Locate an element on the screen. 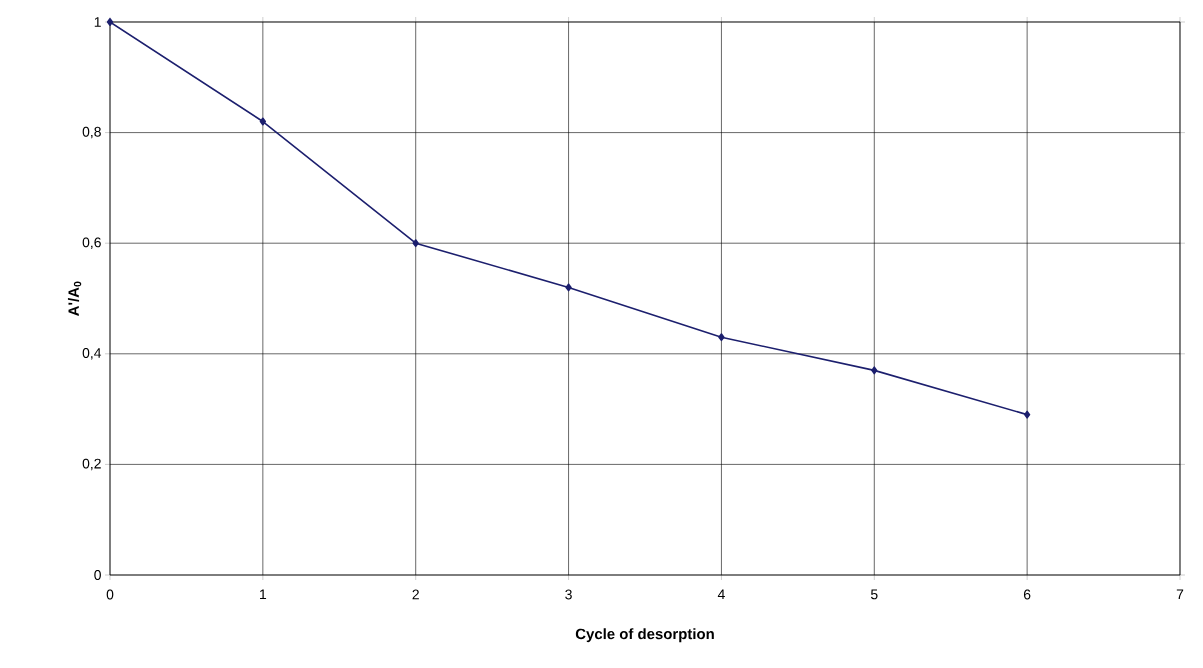  y-tick-label: 0,8 is located at coordinates (91, 132).